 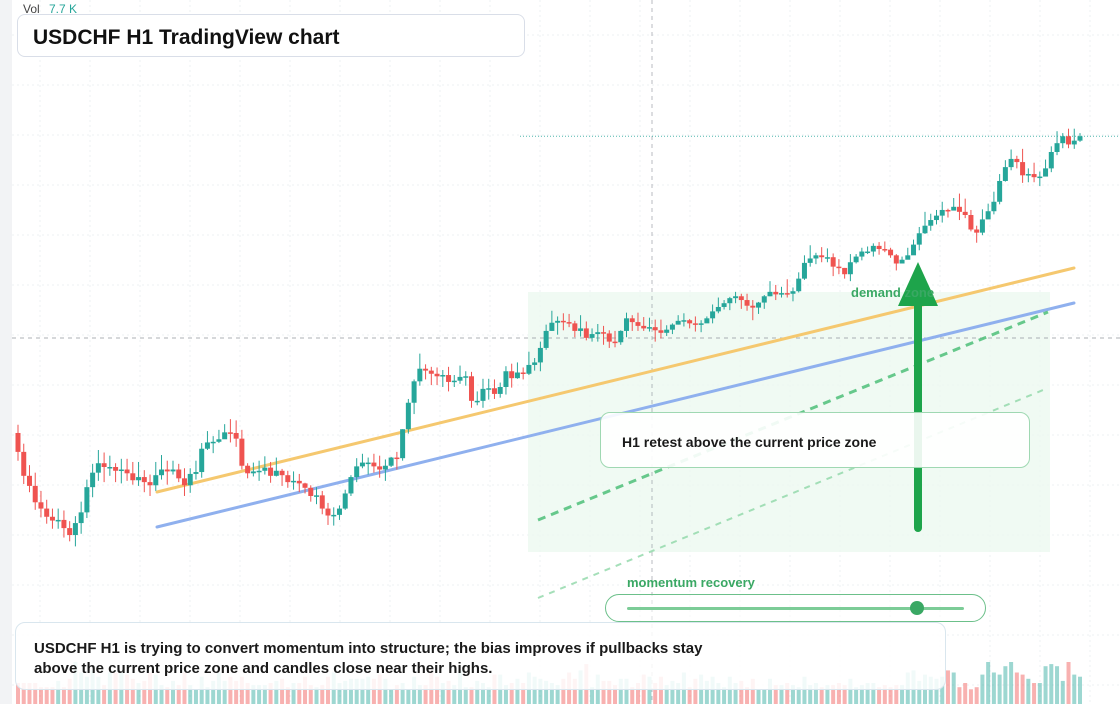 I want to click on momentum-gauge-track, so click(x=795, y=608).